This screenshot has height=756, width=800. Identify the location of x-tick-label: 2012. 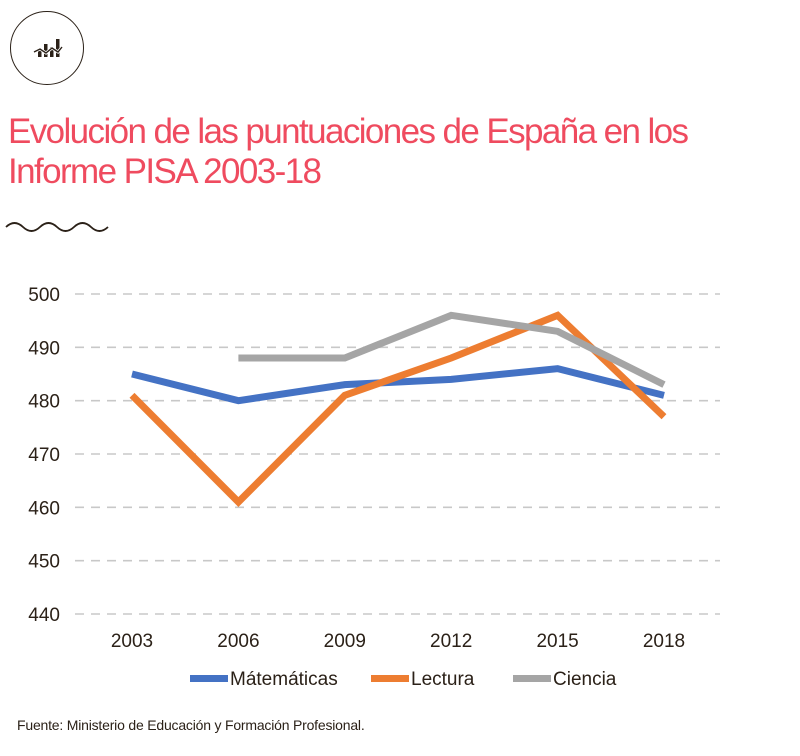
(451, 641).